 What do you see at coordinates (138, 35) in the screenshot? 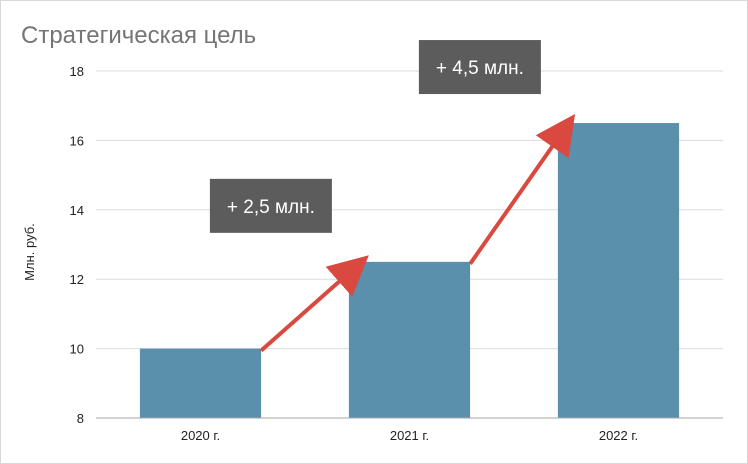
I see `chart-title: Стратегическая цель` at bounding box center [138, 35].